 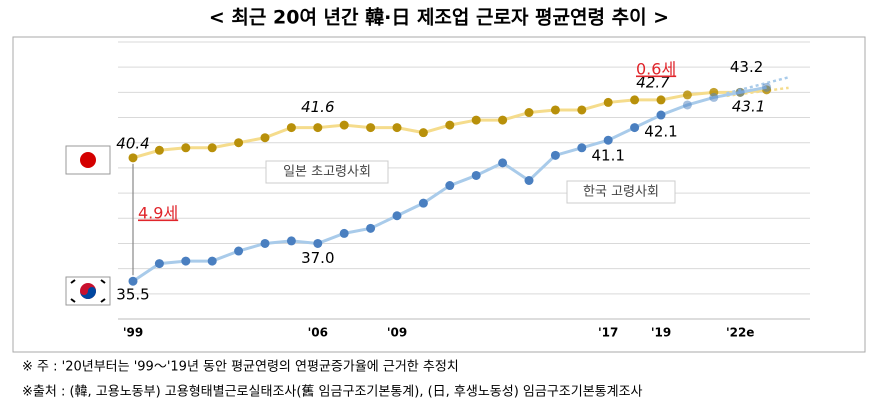 What do you see at coordinates (317, 258) in the screenshot?
I see `value-label: 37.0` at bounding box center [317, 258].